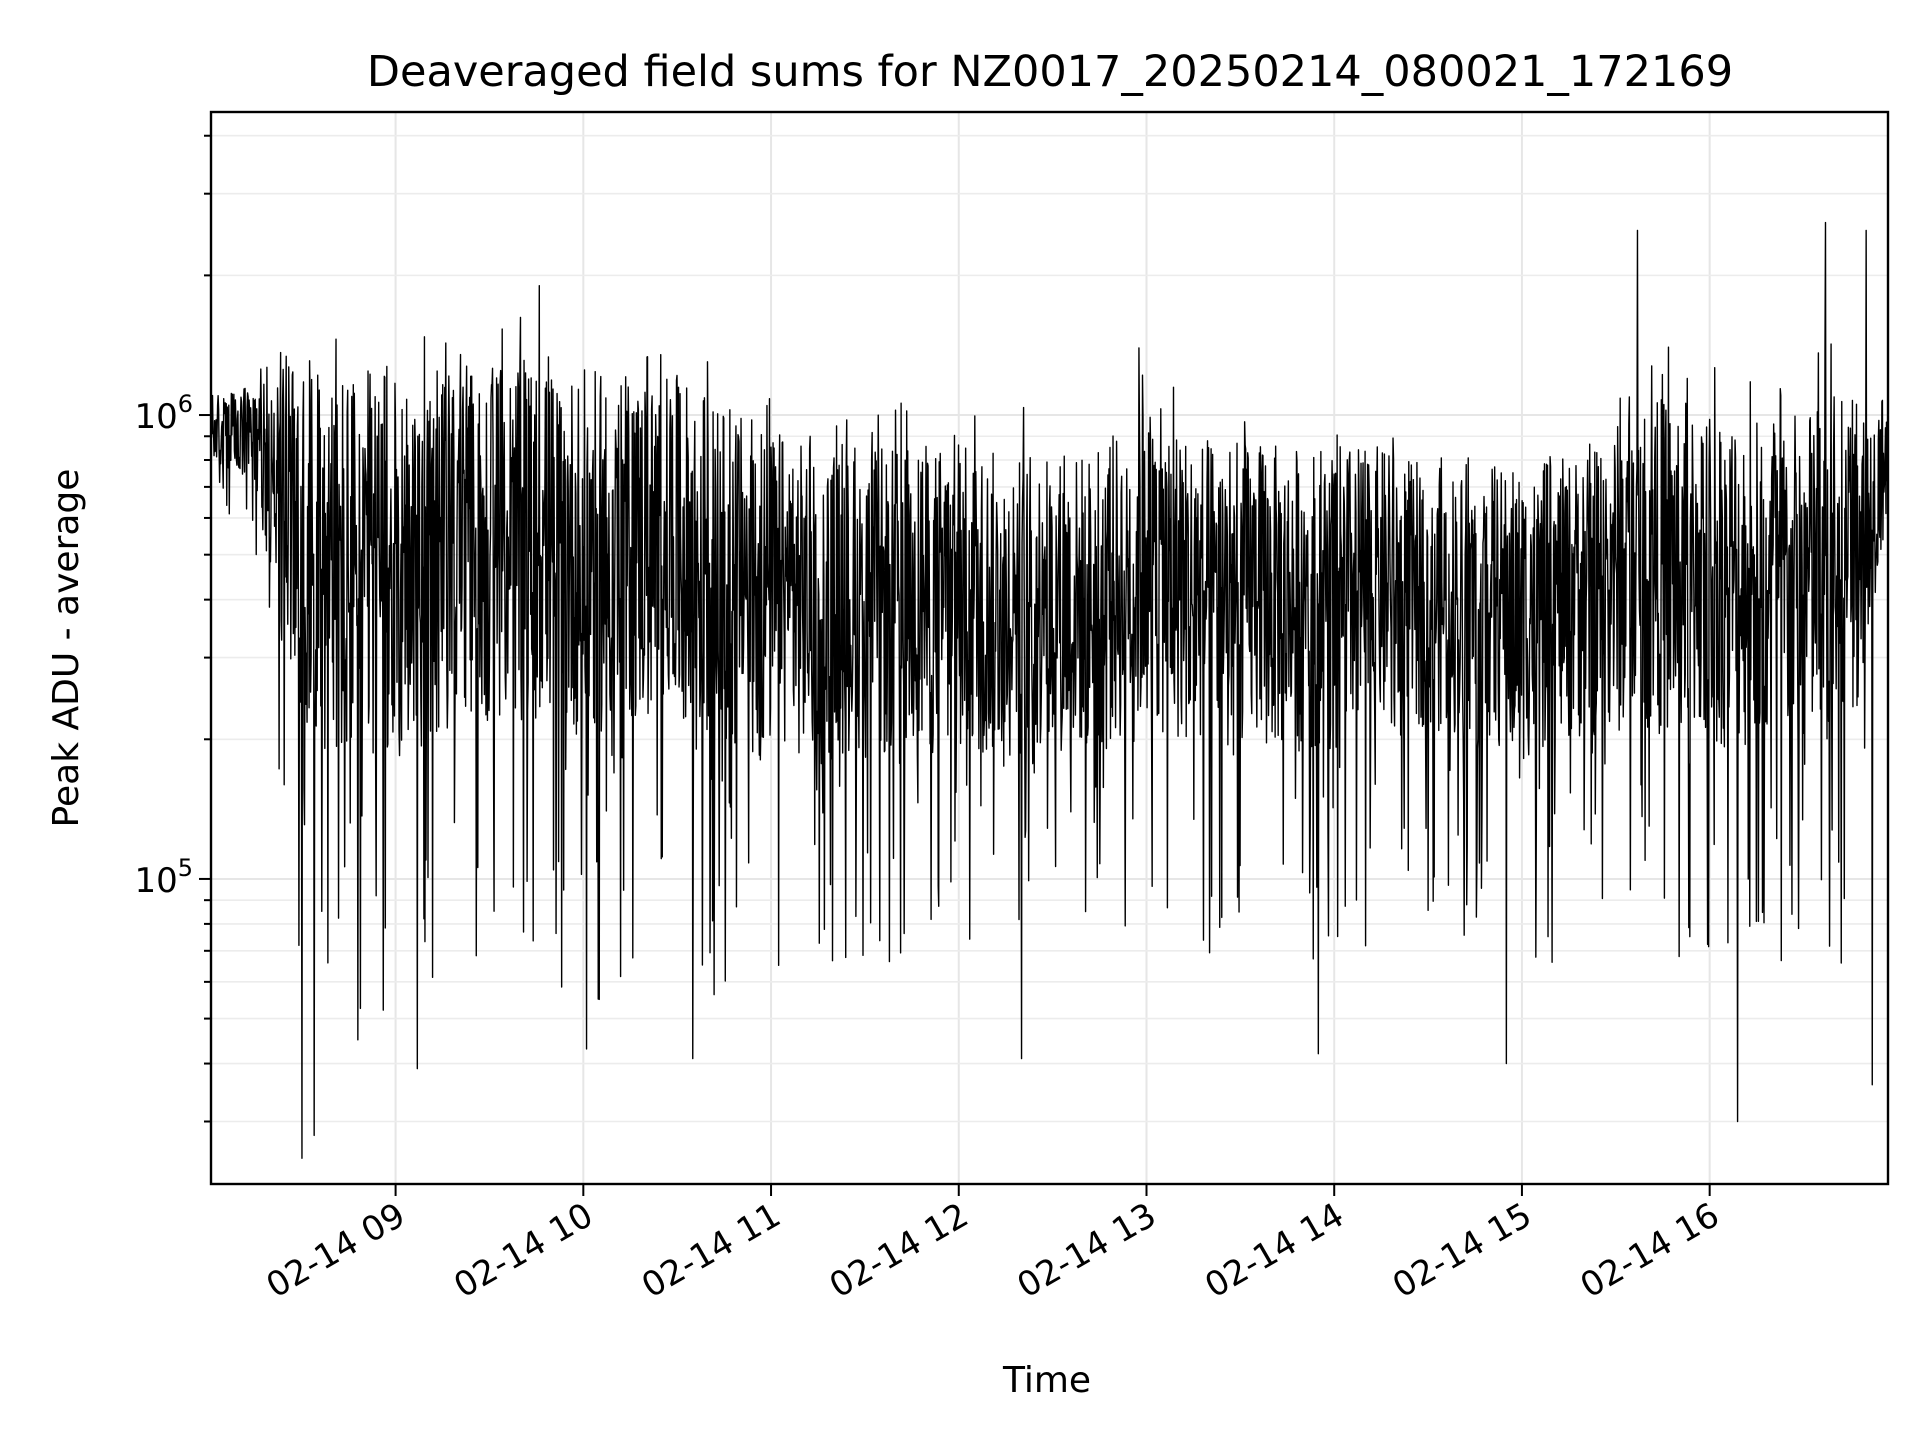 The image size is (1920, 1440). Describe the element at coordinates (1046, 1380) in the screenshot. I see `x-axis-label: Time` at that location.